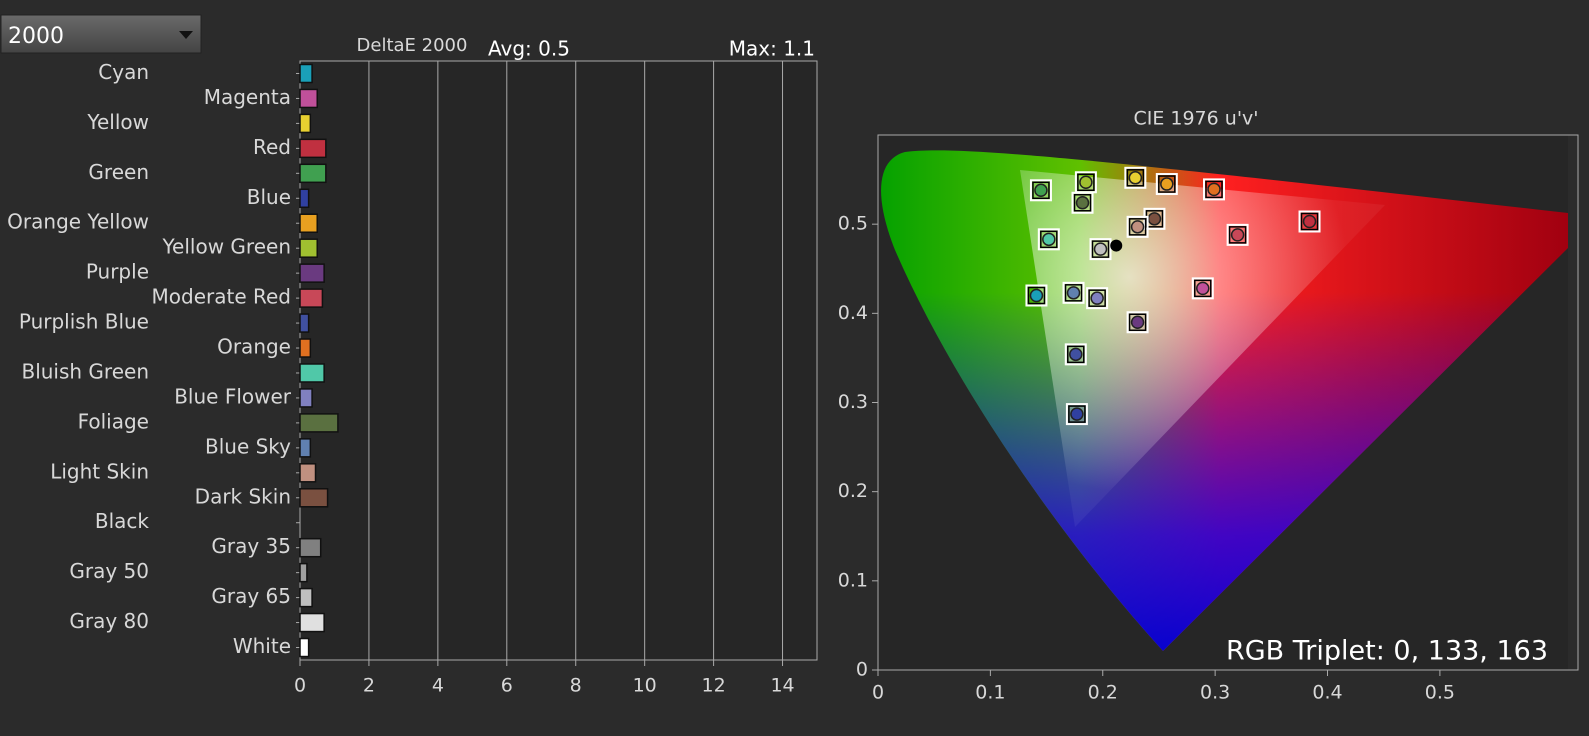 Image resolution: width=1589 pixels, height=736 pixels. Describe the element at coordinates (272, 147) in the screenshot. I see `category-label: Red` at that location.